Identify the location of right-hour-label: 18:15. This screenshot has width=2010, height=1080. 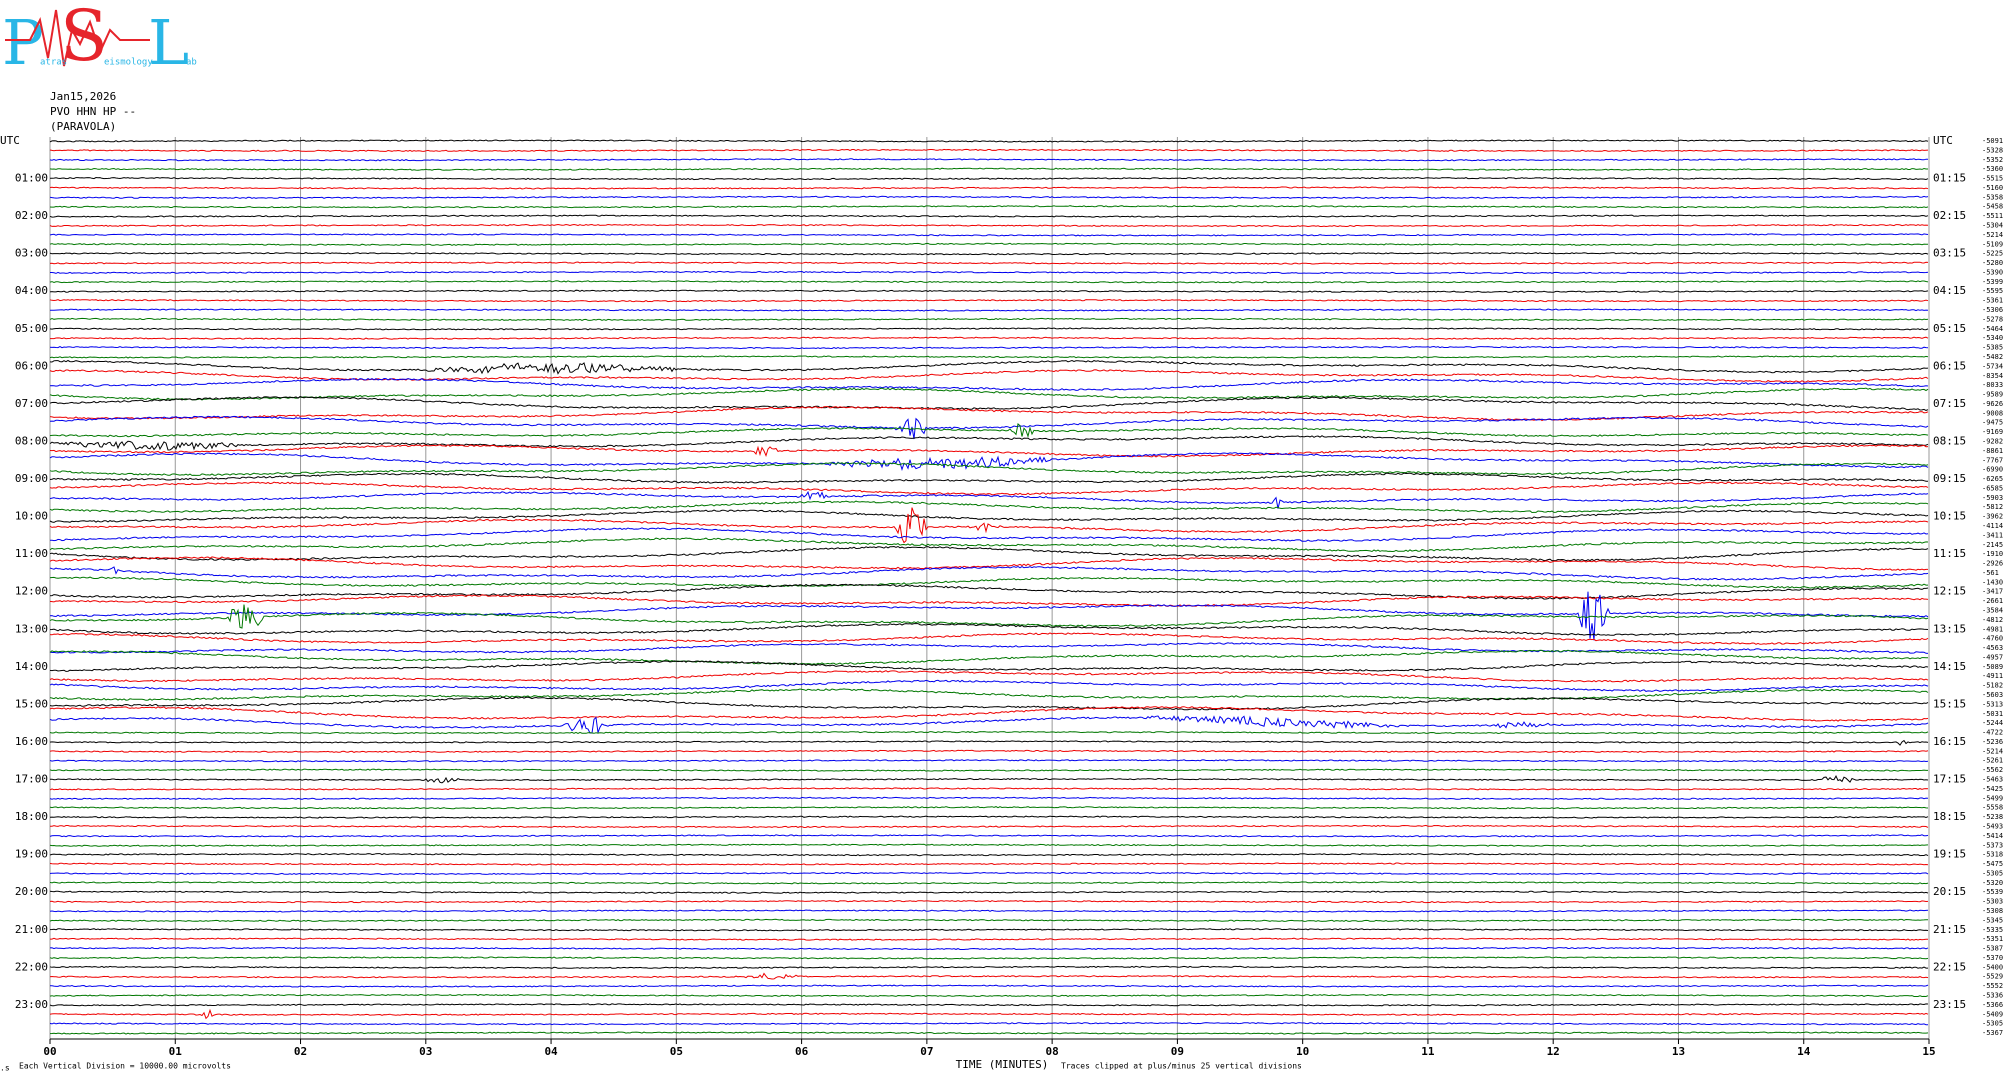
(1949, 816).